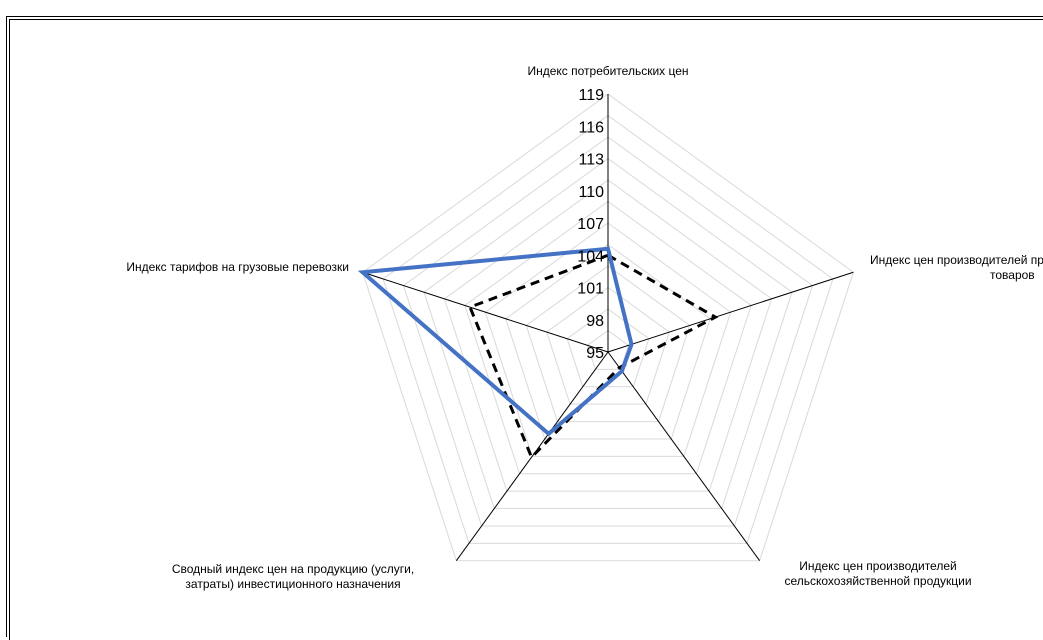 This screenshot has width=1043, height=640. I want to click on tick-label: 107, so click(590, 224).